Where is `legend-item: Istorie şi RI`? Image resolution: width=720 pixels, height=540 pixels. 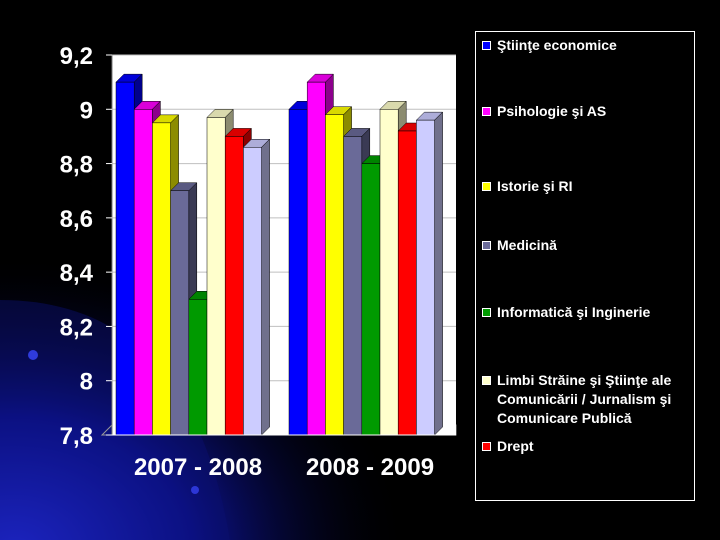 legend-item: Istorie şi RI is located at coordinates (586, 186).